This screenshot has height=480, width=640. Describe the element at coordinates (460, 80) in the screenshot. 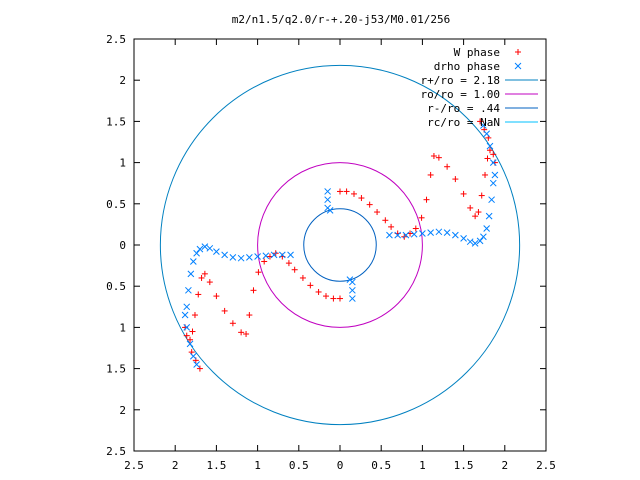

I see `legend-label: r+/ro = 2.18` at that location.